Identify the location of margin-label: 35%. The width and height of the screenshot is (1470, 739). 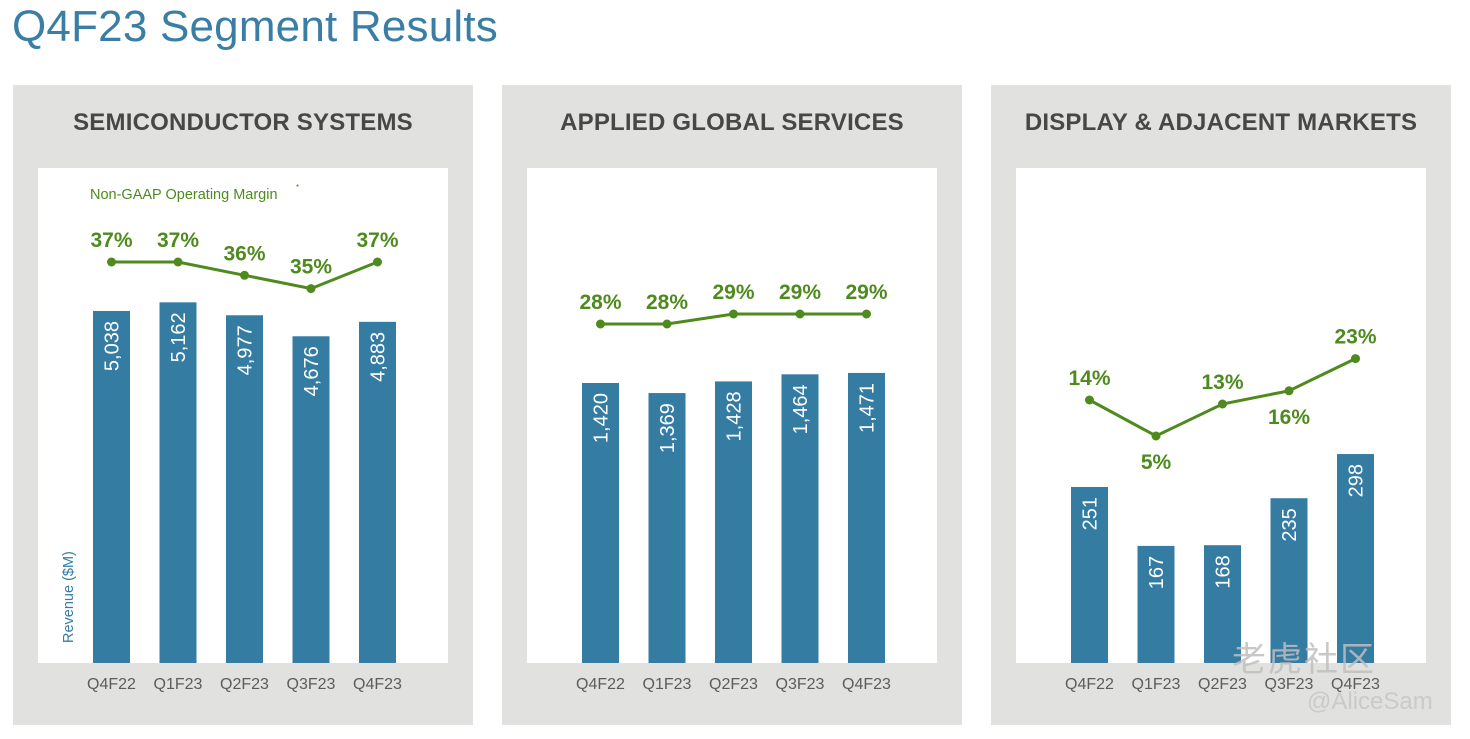
(311, 267).